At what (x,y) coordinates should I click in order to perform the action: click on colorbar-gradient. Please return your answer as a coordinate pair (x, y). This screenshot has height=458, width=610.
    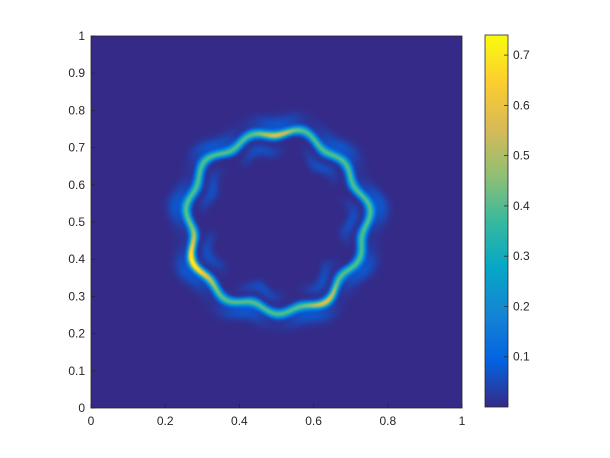
    Looking at the image, I should click on (496, 221).